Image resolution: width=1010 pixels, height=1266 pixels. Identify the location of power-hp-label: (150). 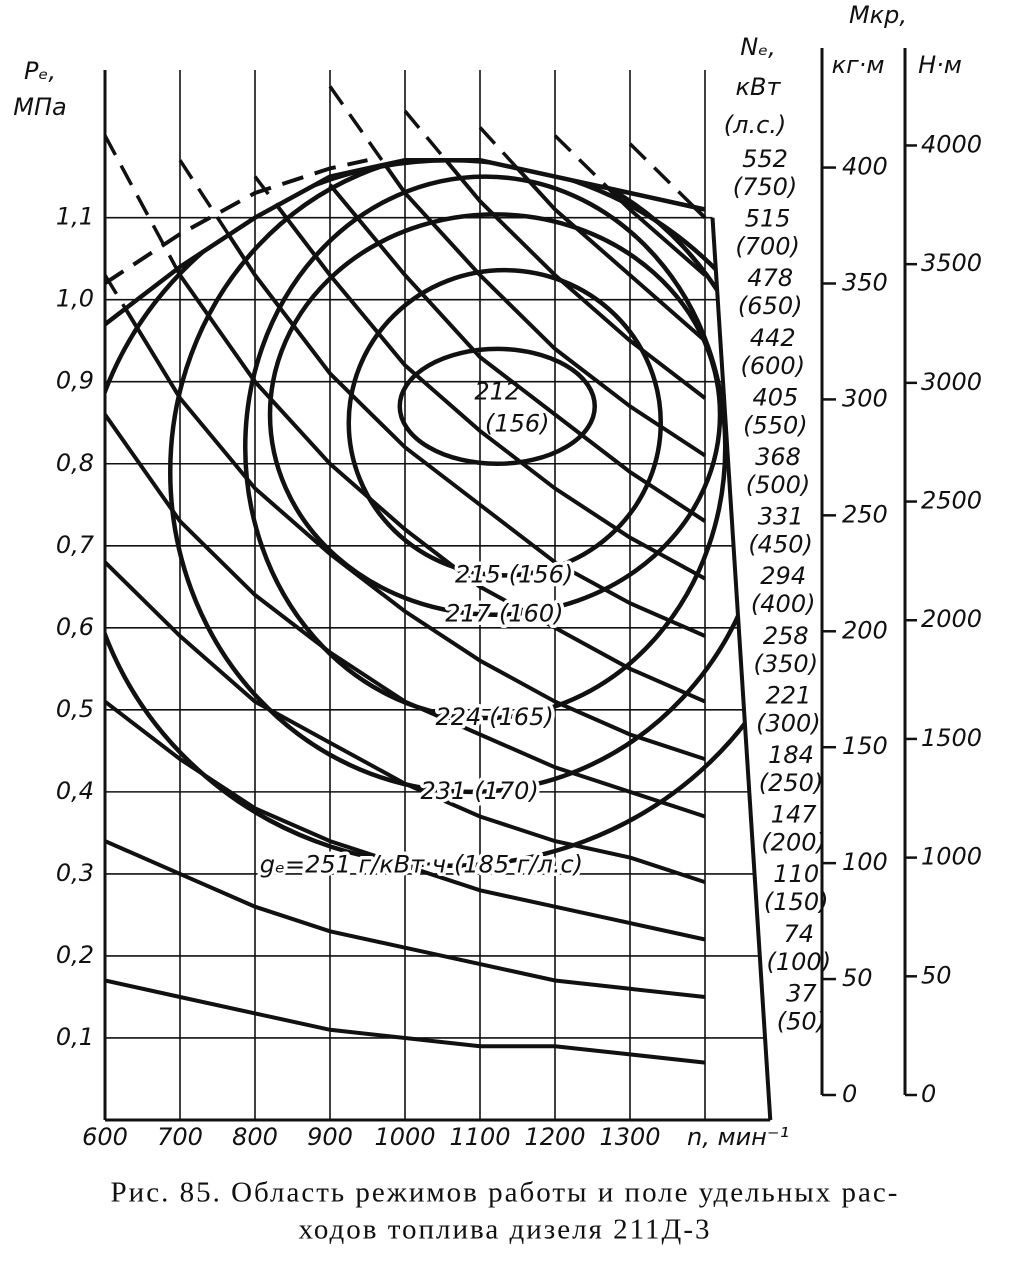
(796, 902).